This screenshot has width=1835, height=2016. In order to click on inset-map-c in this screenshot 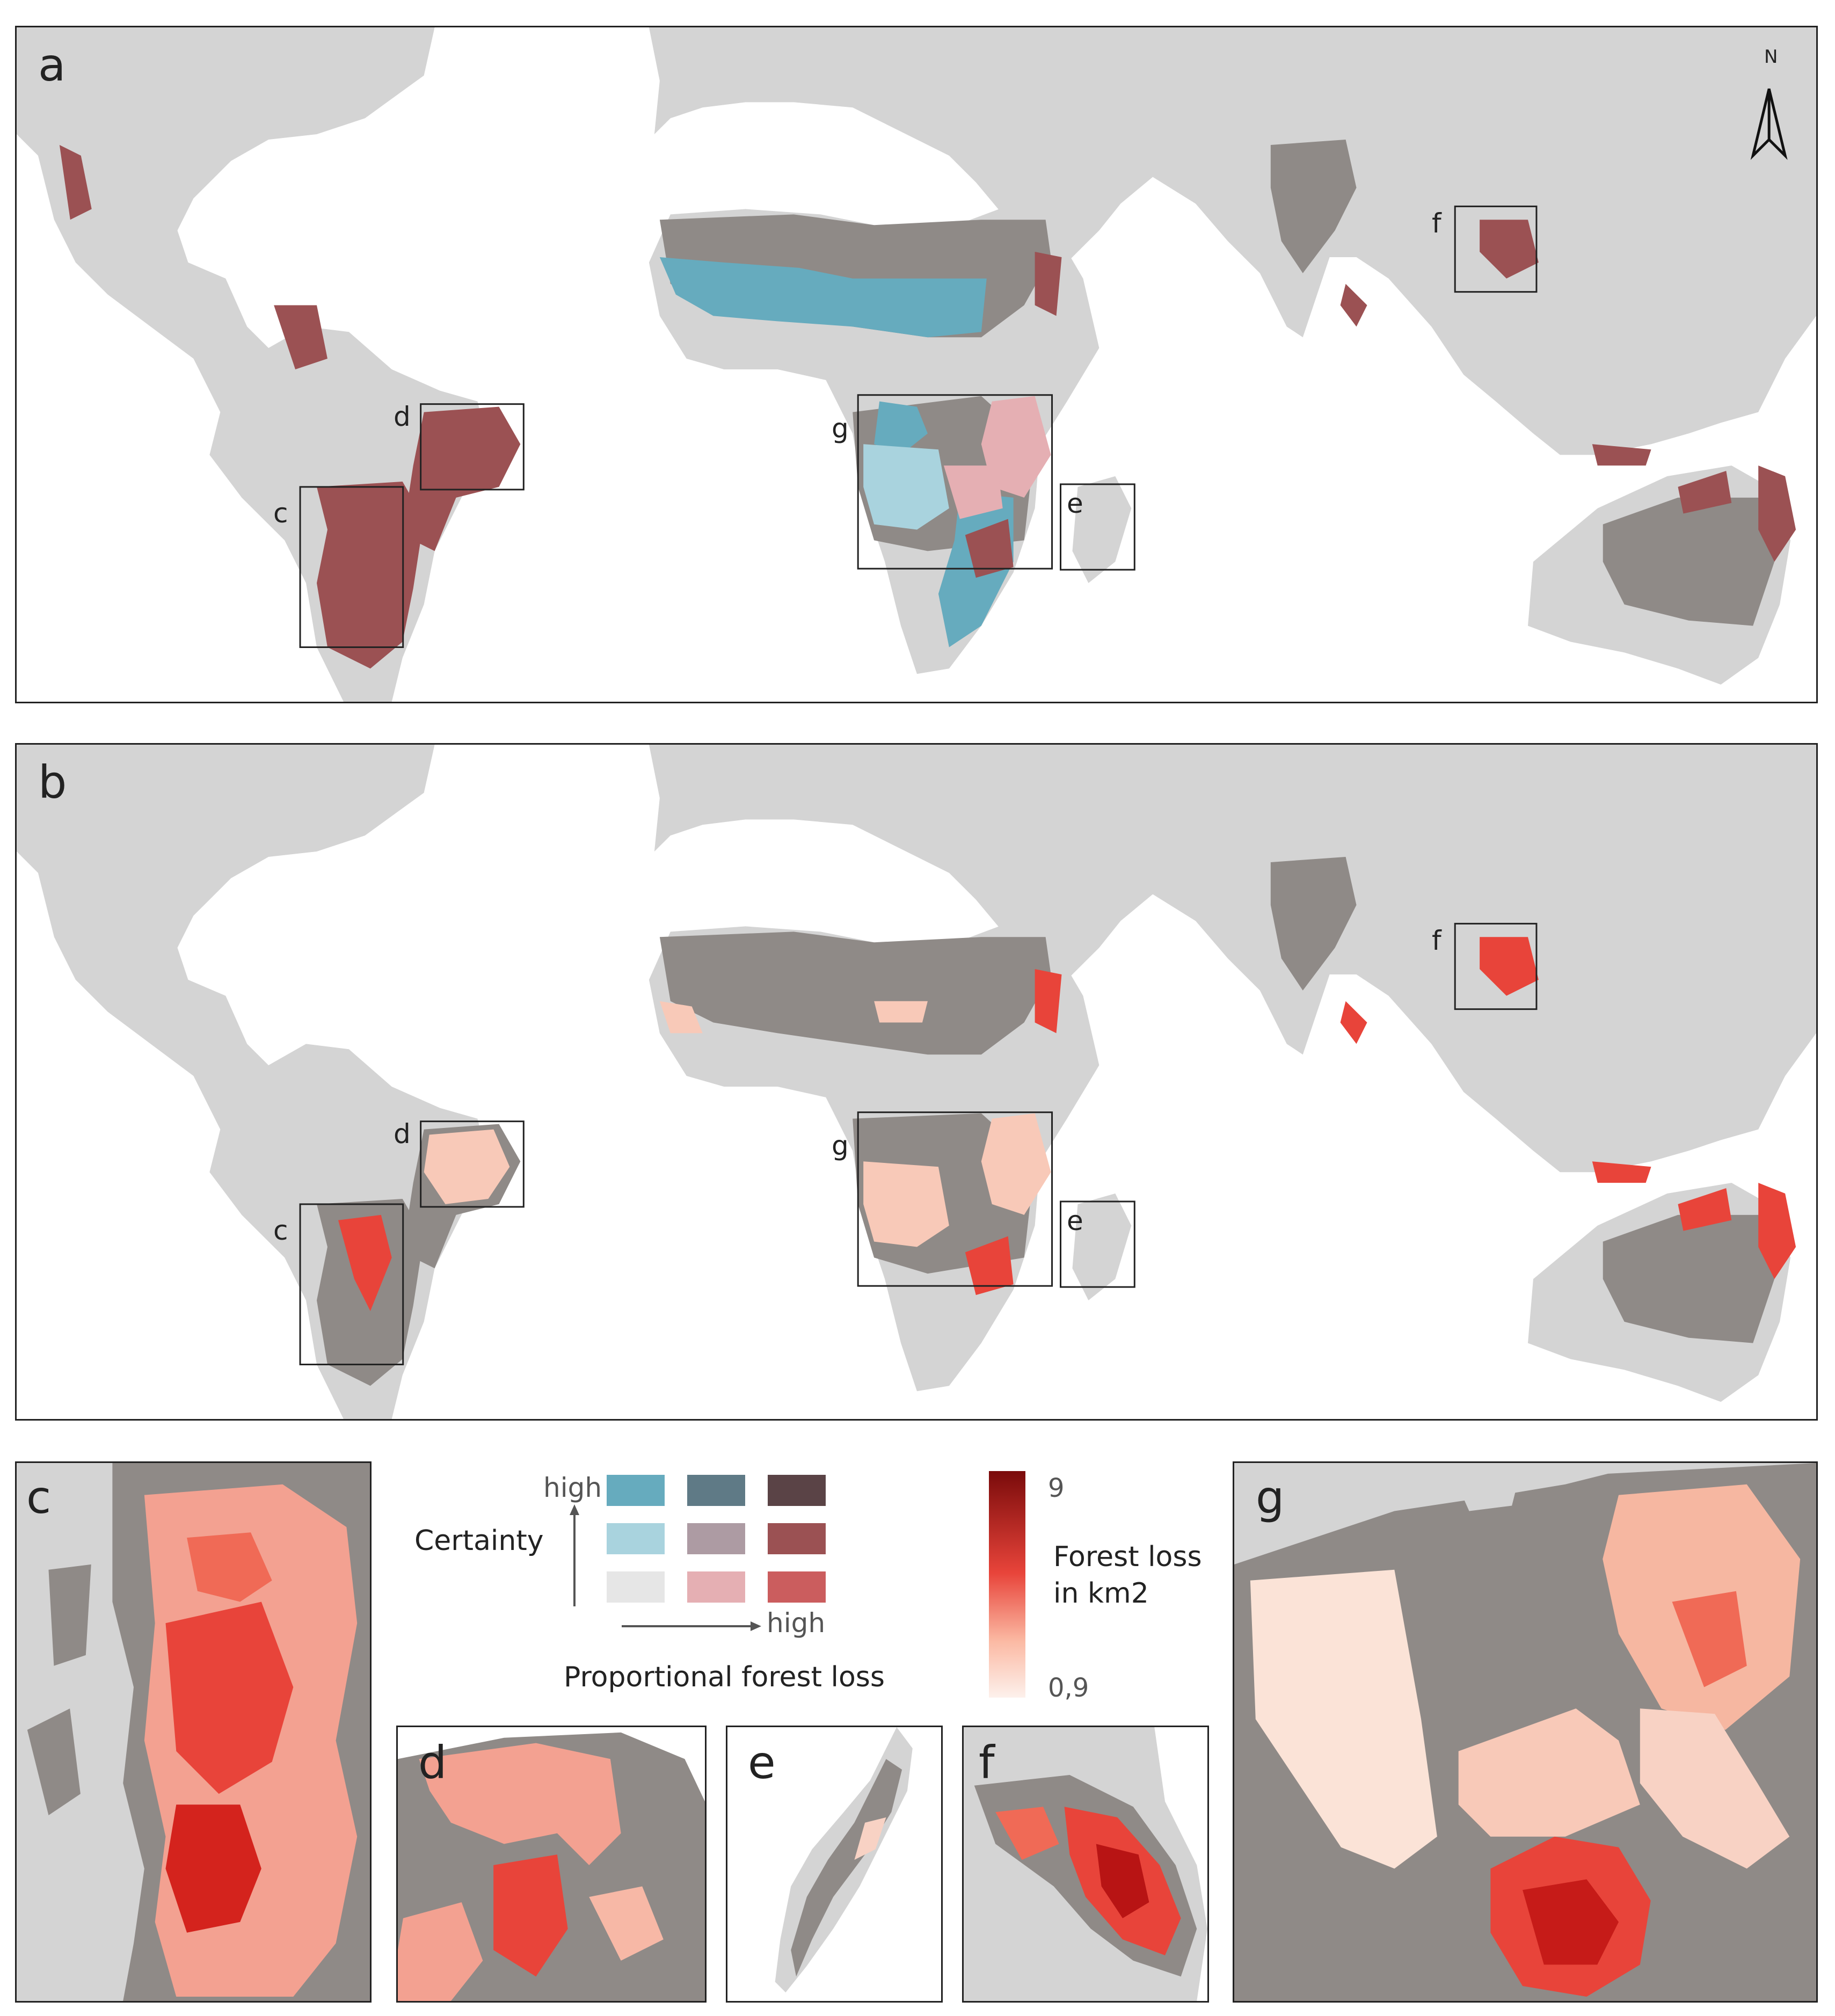, I will do `click(193, 1732)`.